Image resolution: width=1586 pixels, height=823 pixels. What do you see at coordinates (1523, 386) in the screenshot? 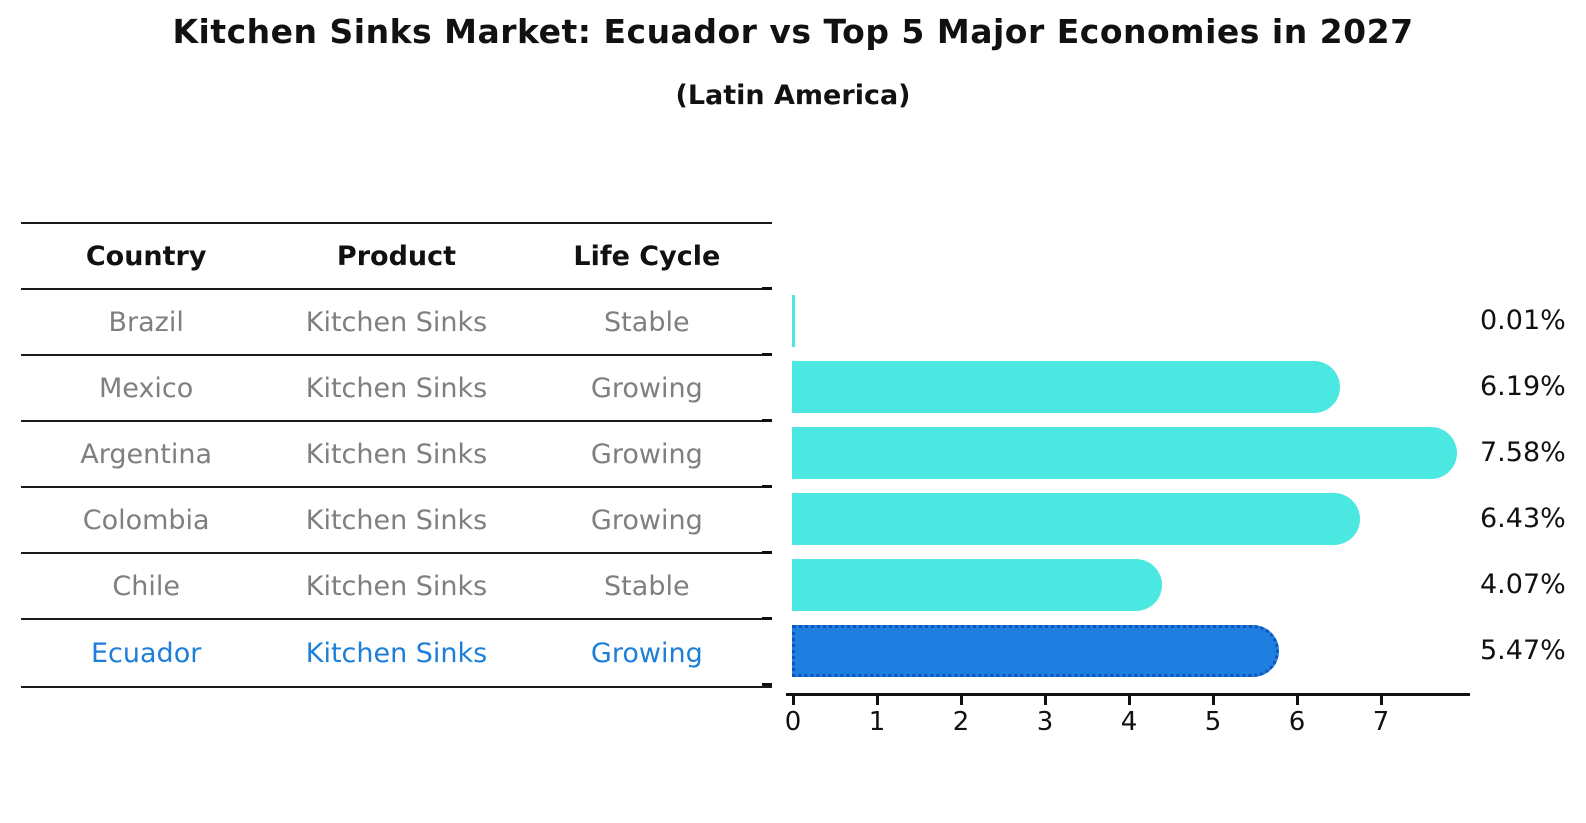
I see `value-label-mexico: 6.19%` at bounding box center [1523, 386].